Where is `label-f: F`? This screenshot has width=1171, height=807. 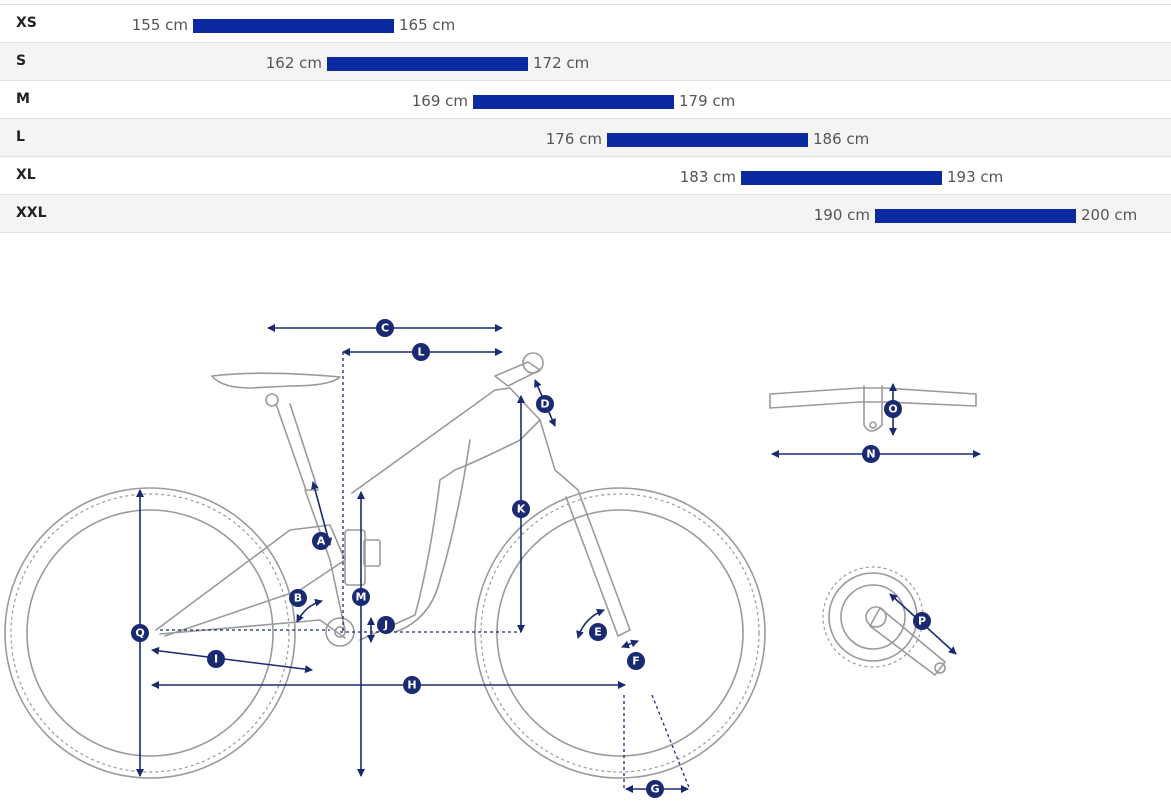 label-f: F is located at coordinates (636, 661).